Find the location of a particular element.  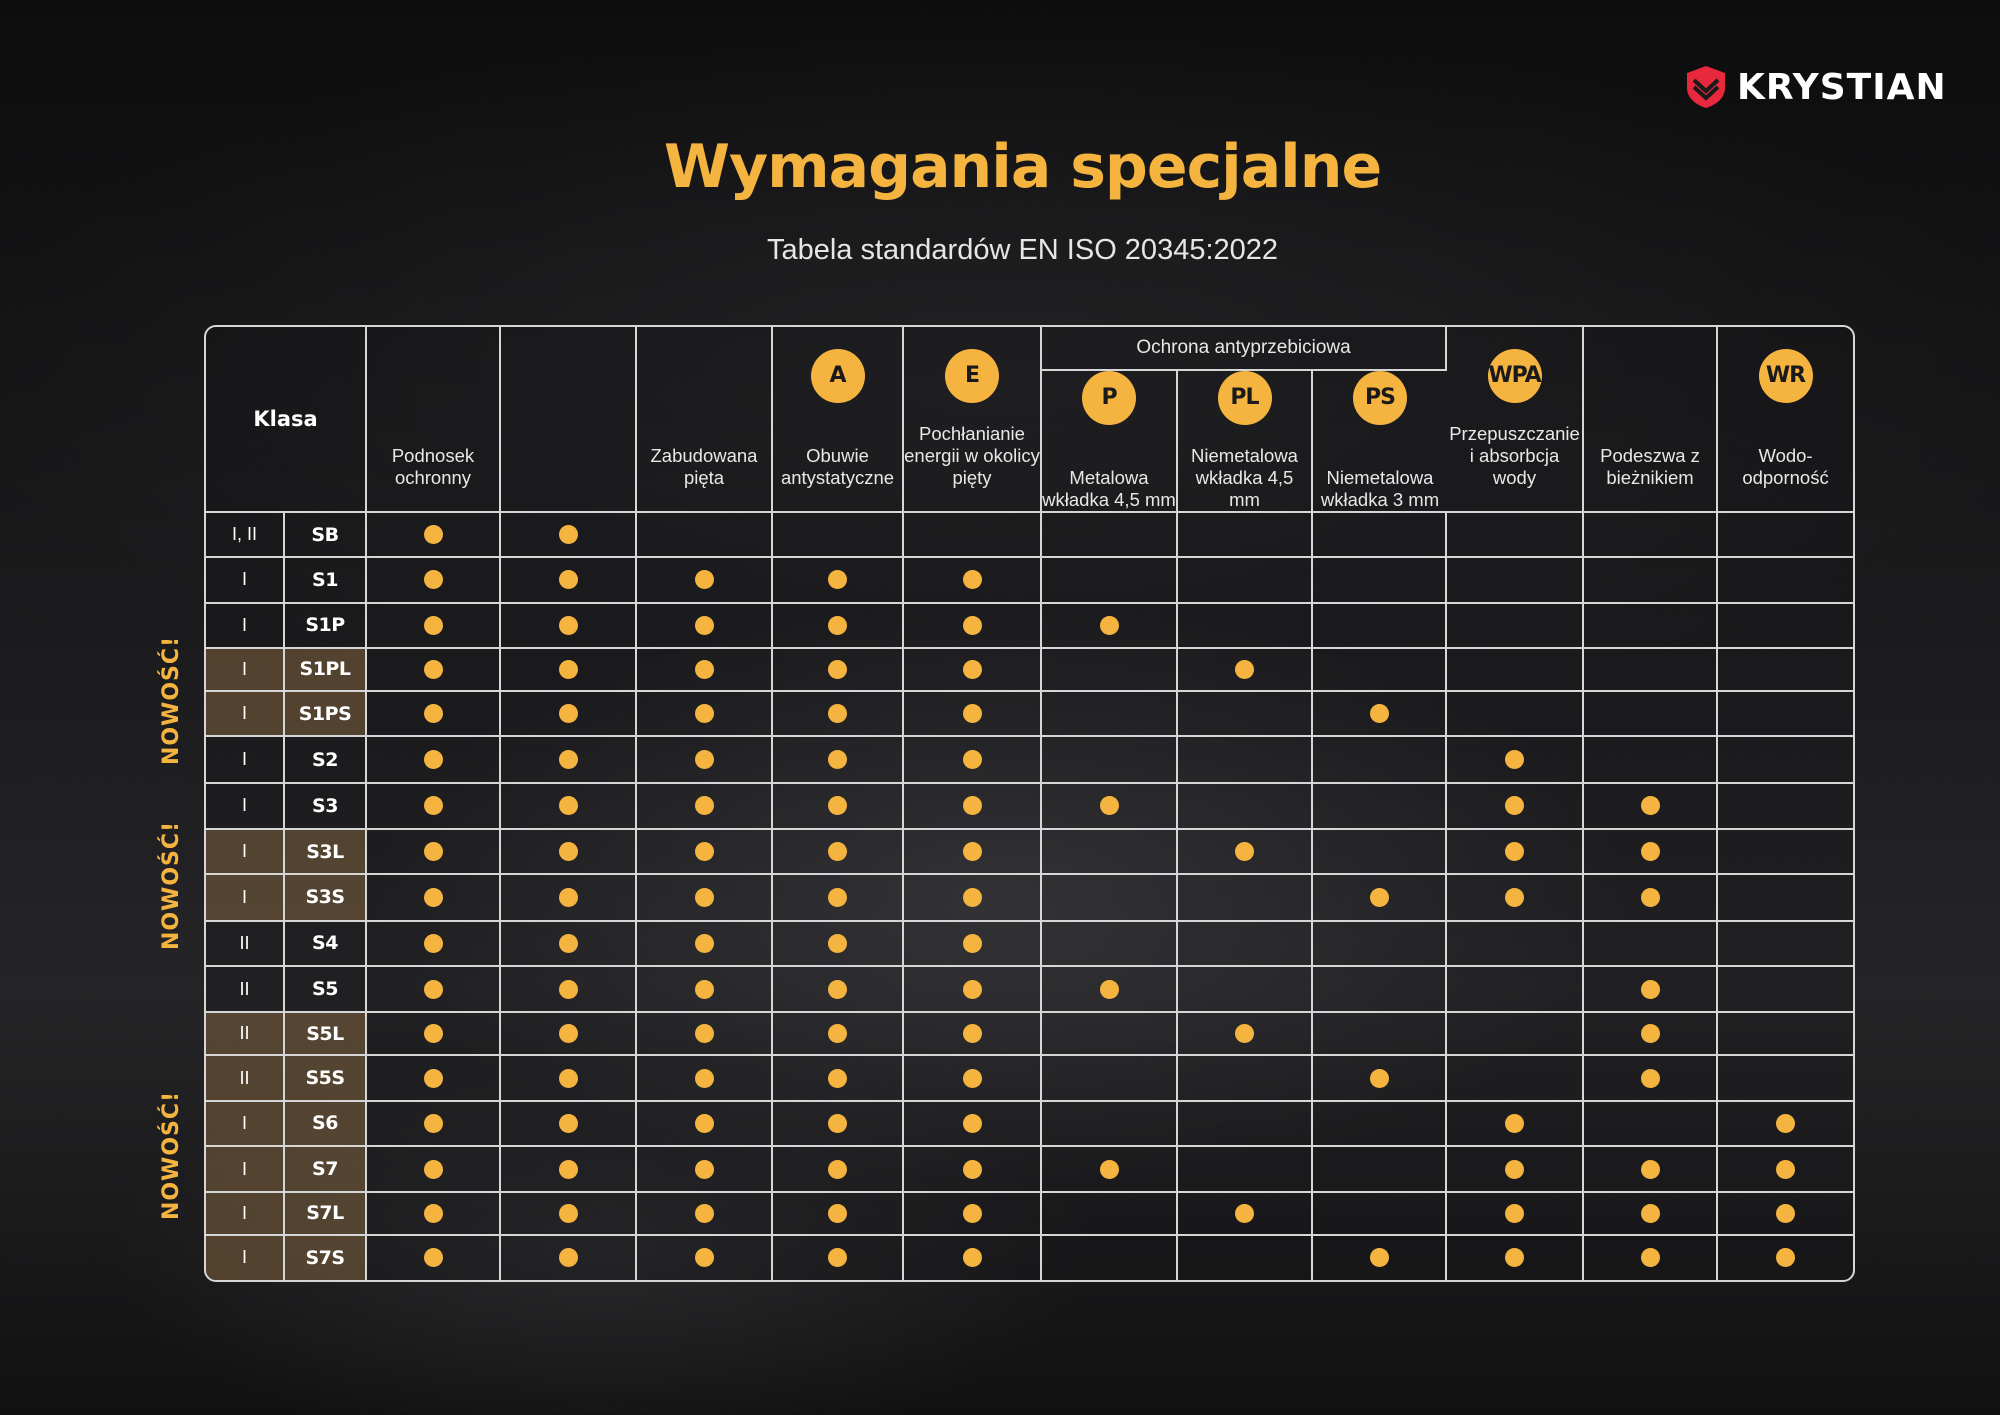

protection-class: II is located at coordinates (245, 1079).